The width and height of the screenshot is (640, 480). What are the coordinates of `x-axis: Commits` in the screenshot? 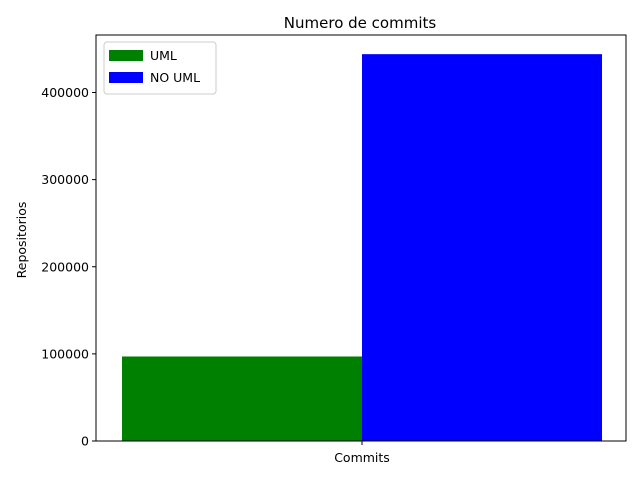 It's located at (362, 453).